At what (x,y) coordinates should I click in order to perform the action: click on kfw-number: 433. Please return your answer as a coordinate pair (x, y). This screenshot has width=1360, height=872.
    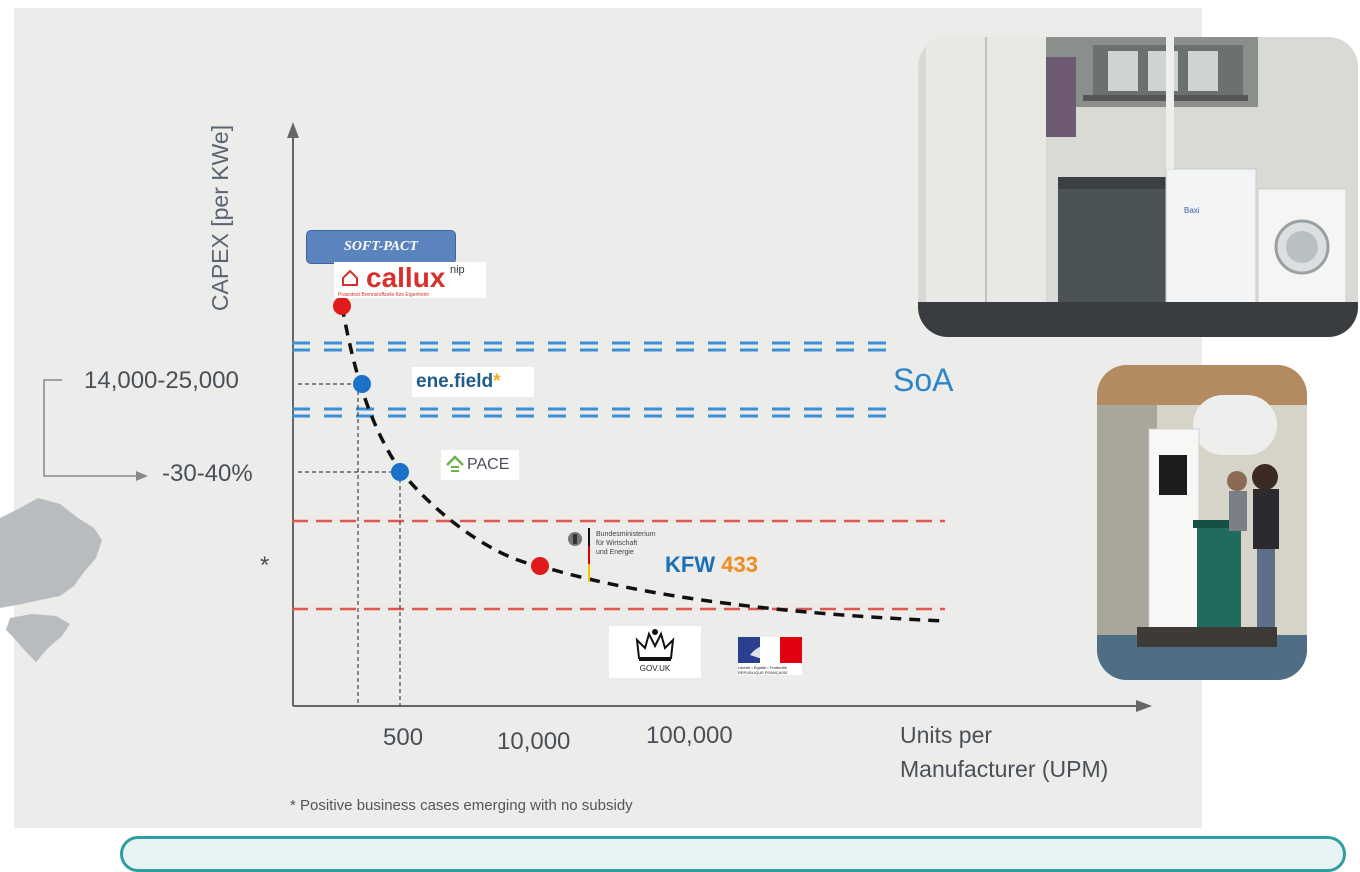
    Looking at the image, I should click on (739, 564).